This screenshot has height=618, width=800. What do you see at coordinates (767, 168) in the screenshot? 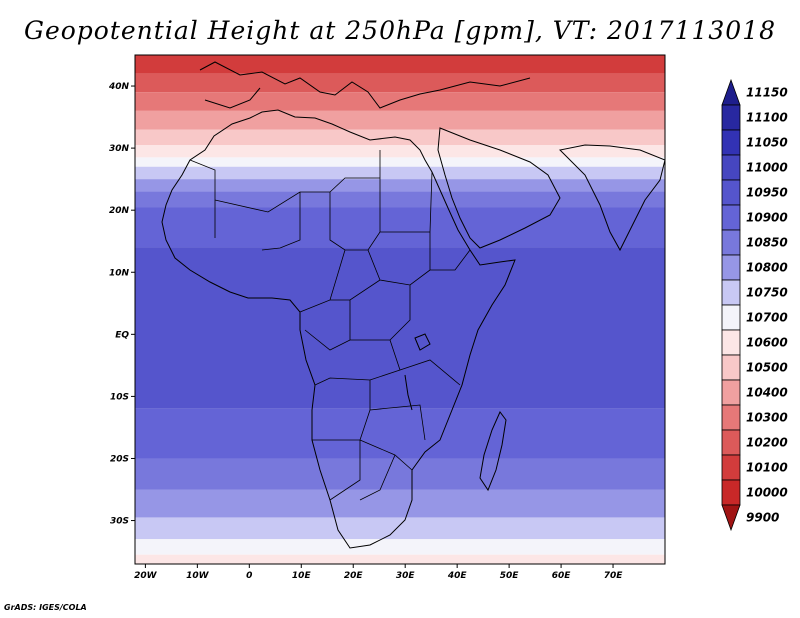
I see `colorbar-label: 11000` at bounding box center [767, 168].